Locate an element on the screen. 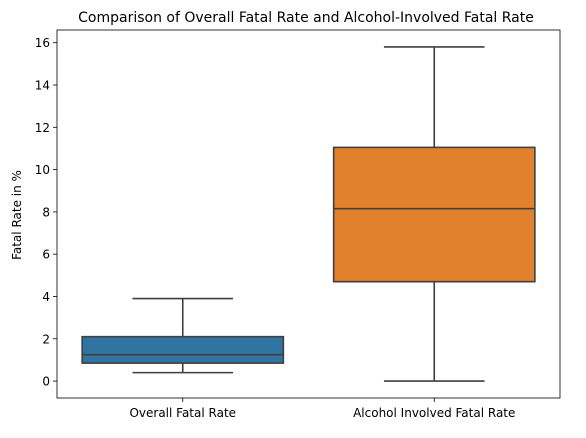 Image resolution: width=586 pixels, height=438 pixels. y-tick-label: 0 is located at coordinates (46, 382).